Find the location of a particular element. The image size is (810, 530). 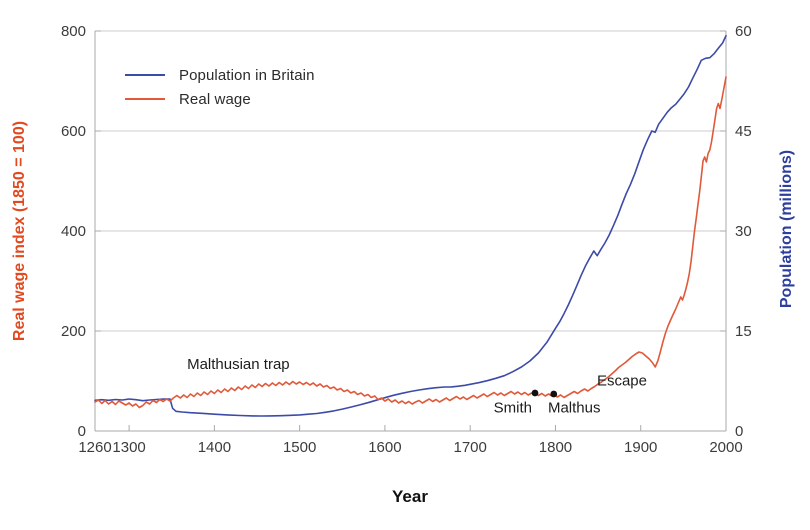

left-tick-label: 200 is located at coordinates (73, 331).